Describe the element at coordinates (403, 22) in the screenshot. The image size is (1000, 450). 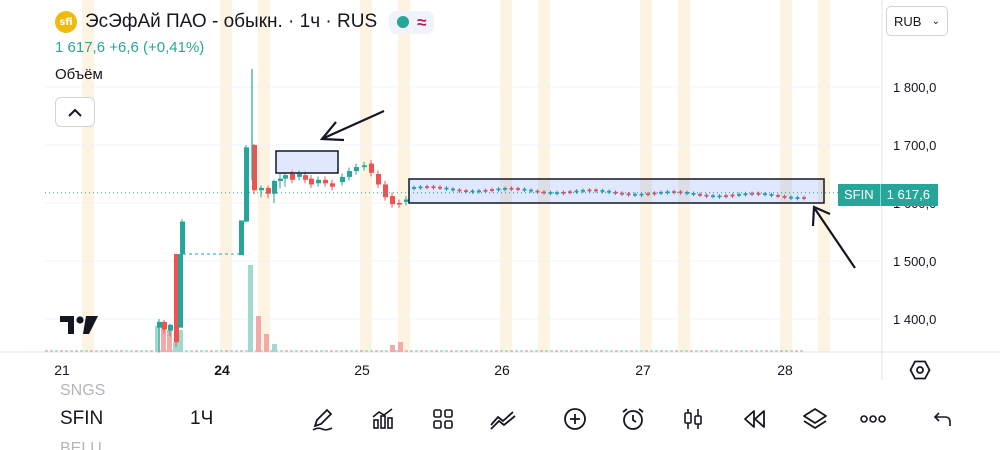
I see `market-open-icon` at that location.